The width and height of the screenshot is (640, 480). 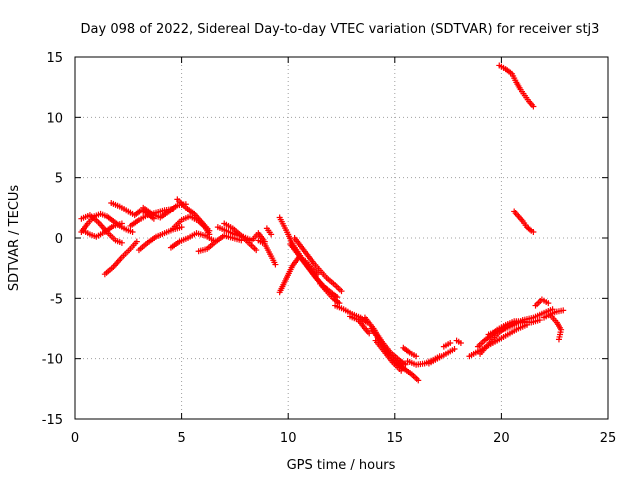 What do you see at coordinates (75, 438) in the screenshot?
I see `x-tick-label: 0` at bounding box center [75, 438].